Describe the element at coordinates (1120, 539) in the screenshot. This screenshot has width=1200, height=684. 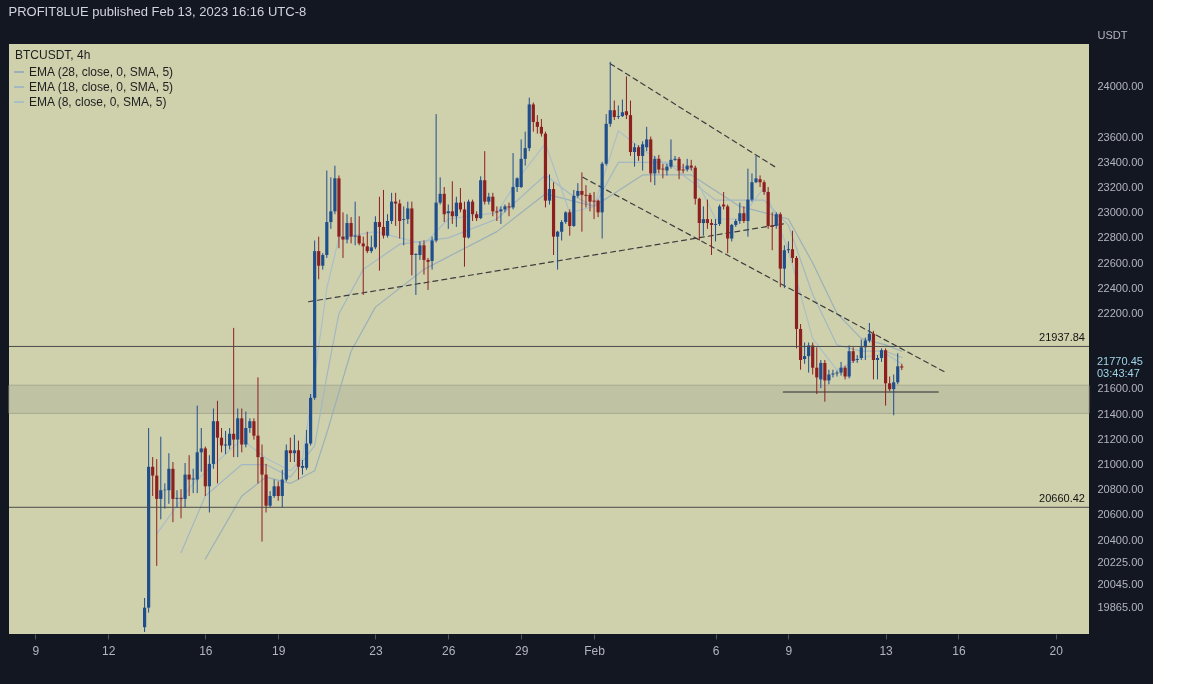
I see `y-tick-label: 20400.00` at that location.